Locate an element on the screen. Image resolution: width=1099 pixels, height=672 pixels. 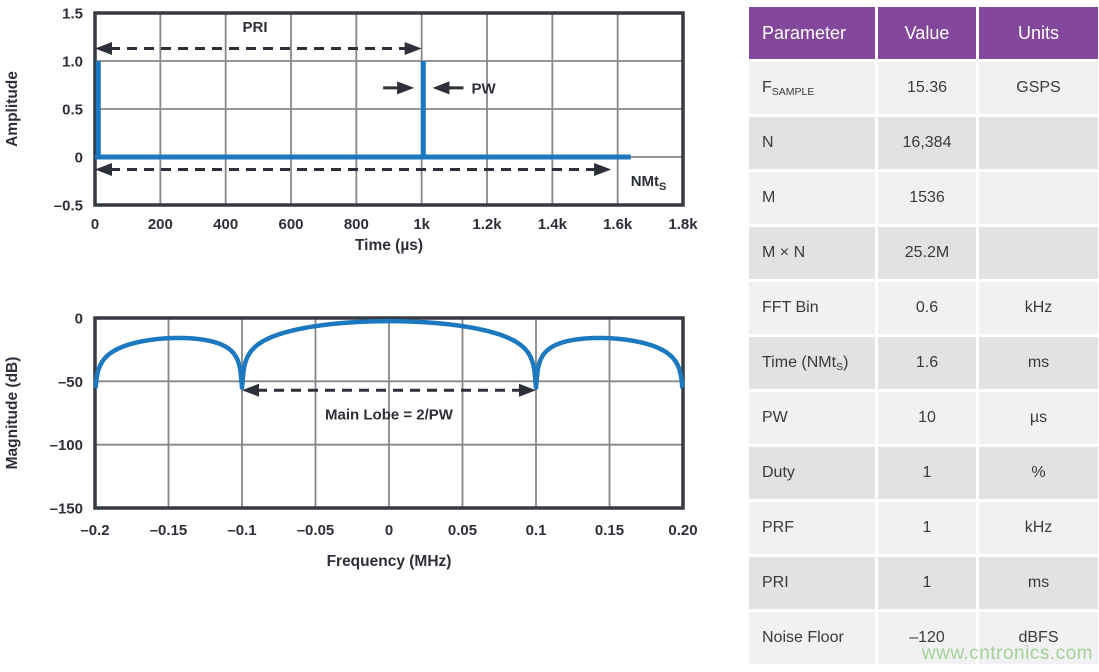
value-cell: 1.6 is located at coordinates (927, 363).